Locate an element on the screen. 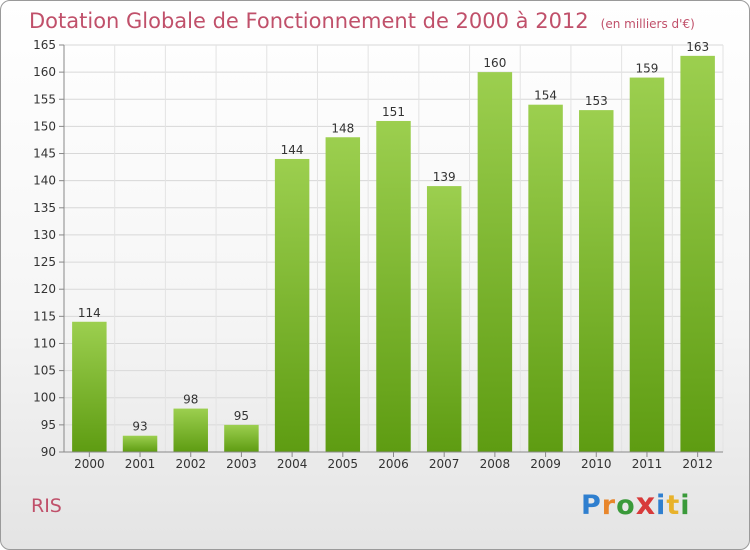 The width and height of the screenshot is (750, 550). bar-2009 is located at coordinates (545, 278).